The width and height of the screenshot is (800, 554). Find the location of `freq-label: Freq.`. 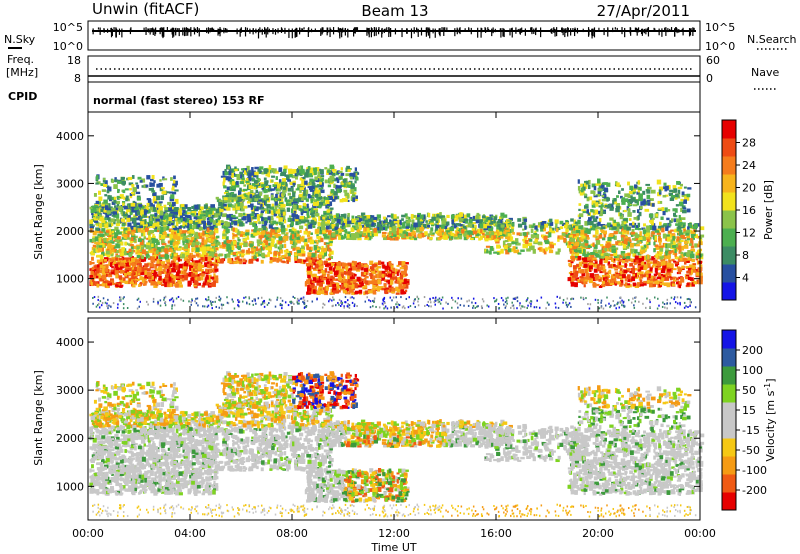

freq-label: Freq. is located at coordinates (20, 59).